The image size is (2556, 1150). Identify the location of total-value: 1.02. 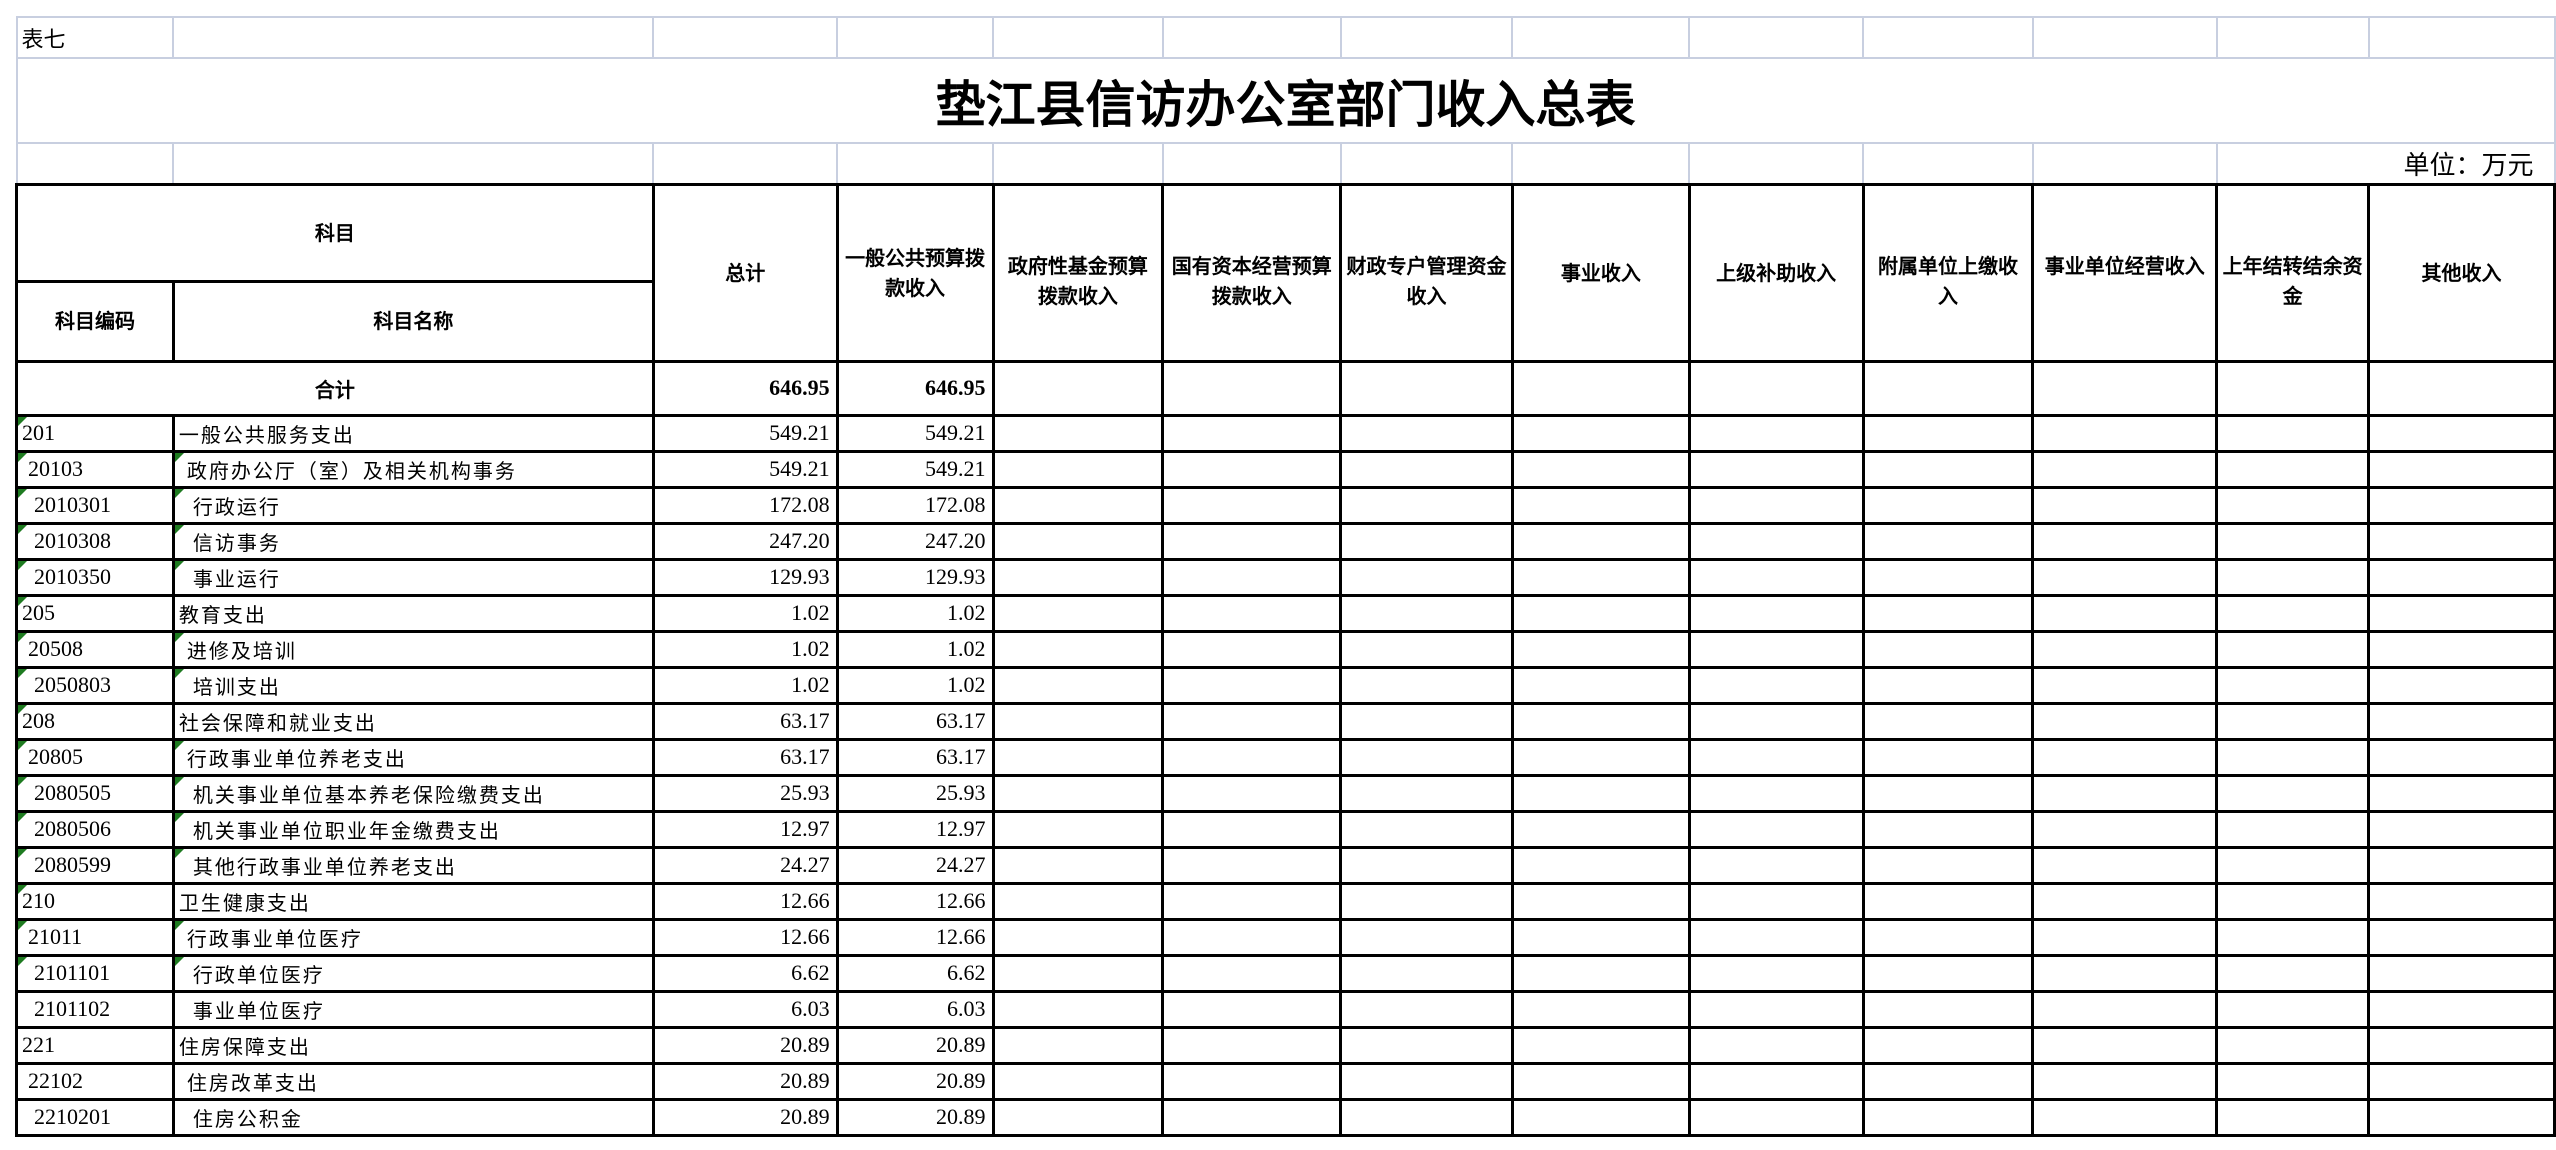
(745, 613).